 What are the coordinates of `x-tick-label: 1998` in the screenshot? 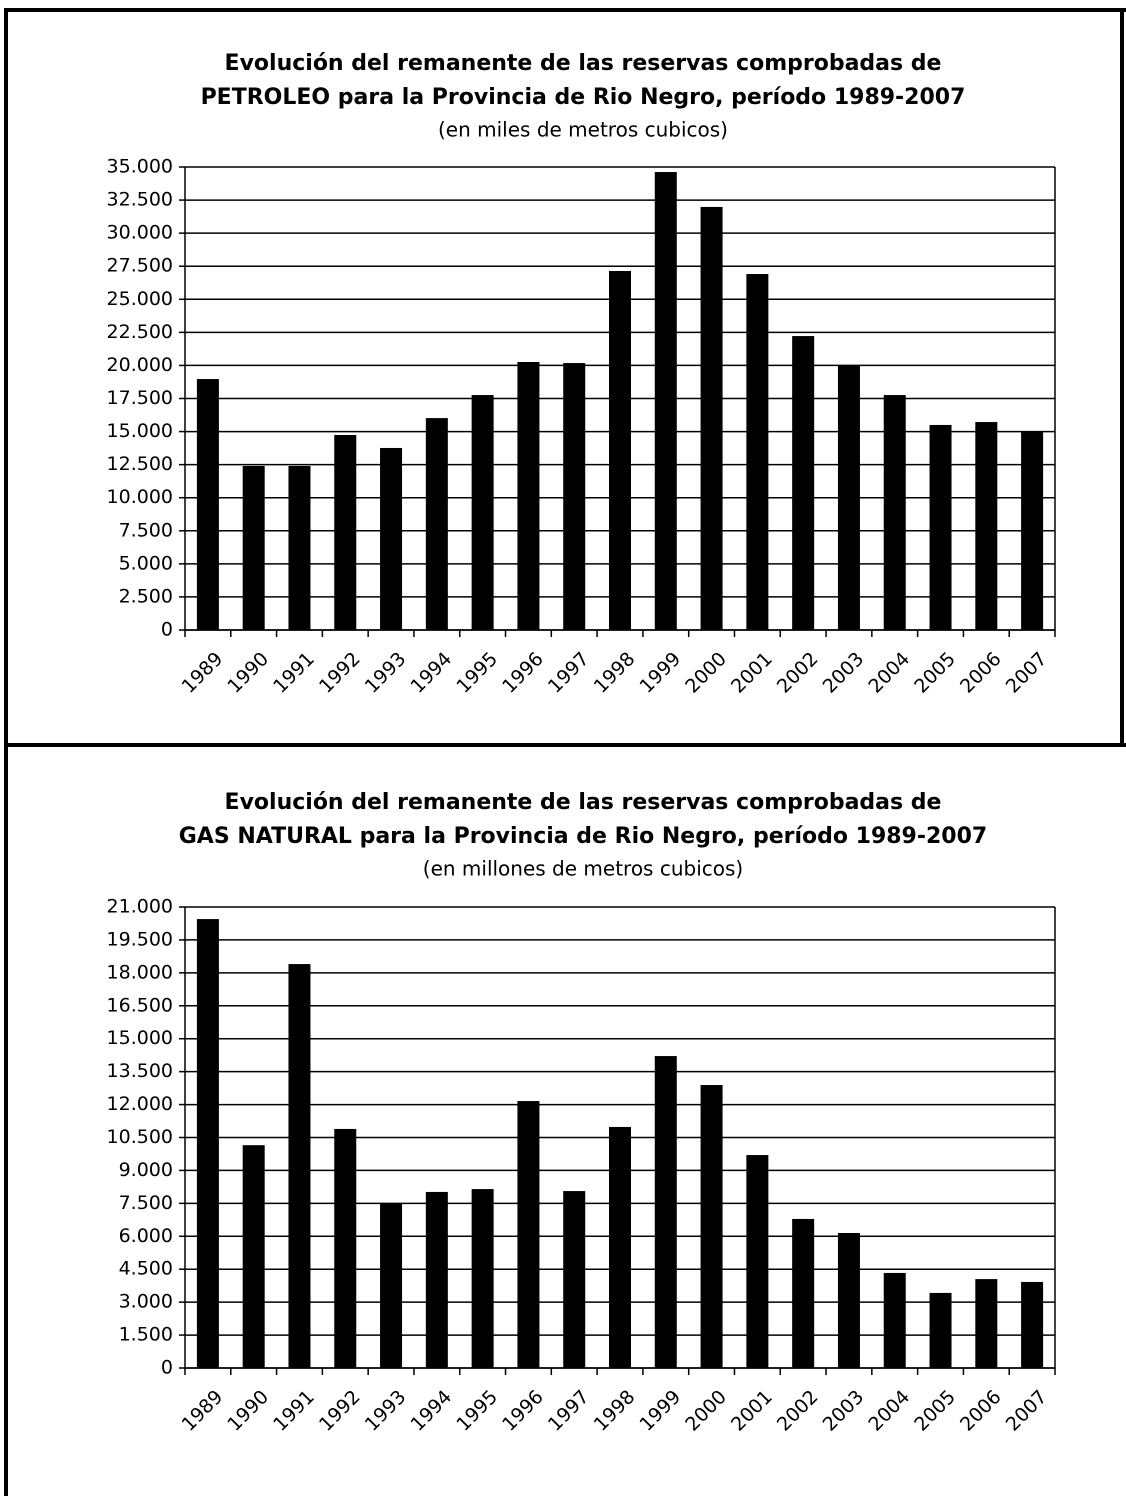 It's located at (615, 1411).